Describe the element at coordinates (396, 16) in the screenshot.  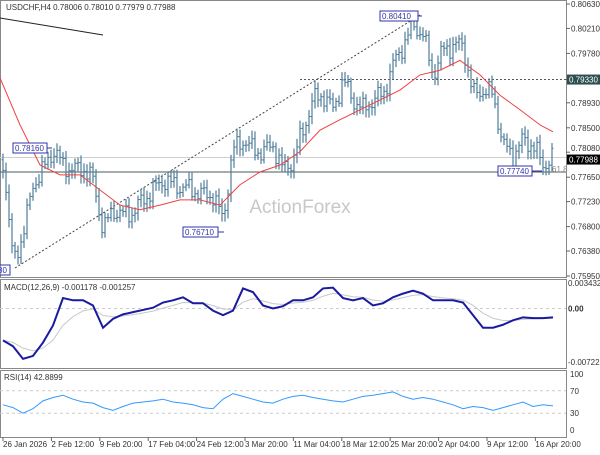
I see `high-label: 0.80410` at that location.